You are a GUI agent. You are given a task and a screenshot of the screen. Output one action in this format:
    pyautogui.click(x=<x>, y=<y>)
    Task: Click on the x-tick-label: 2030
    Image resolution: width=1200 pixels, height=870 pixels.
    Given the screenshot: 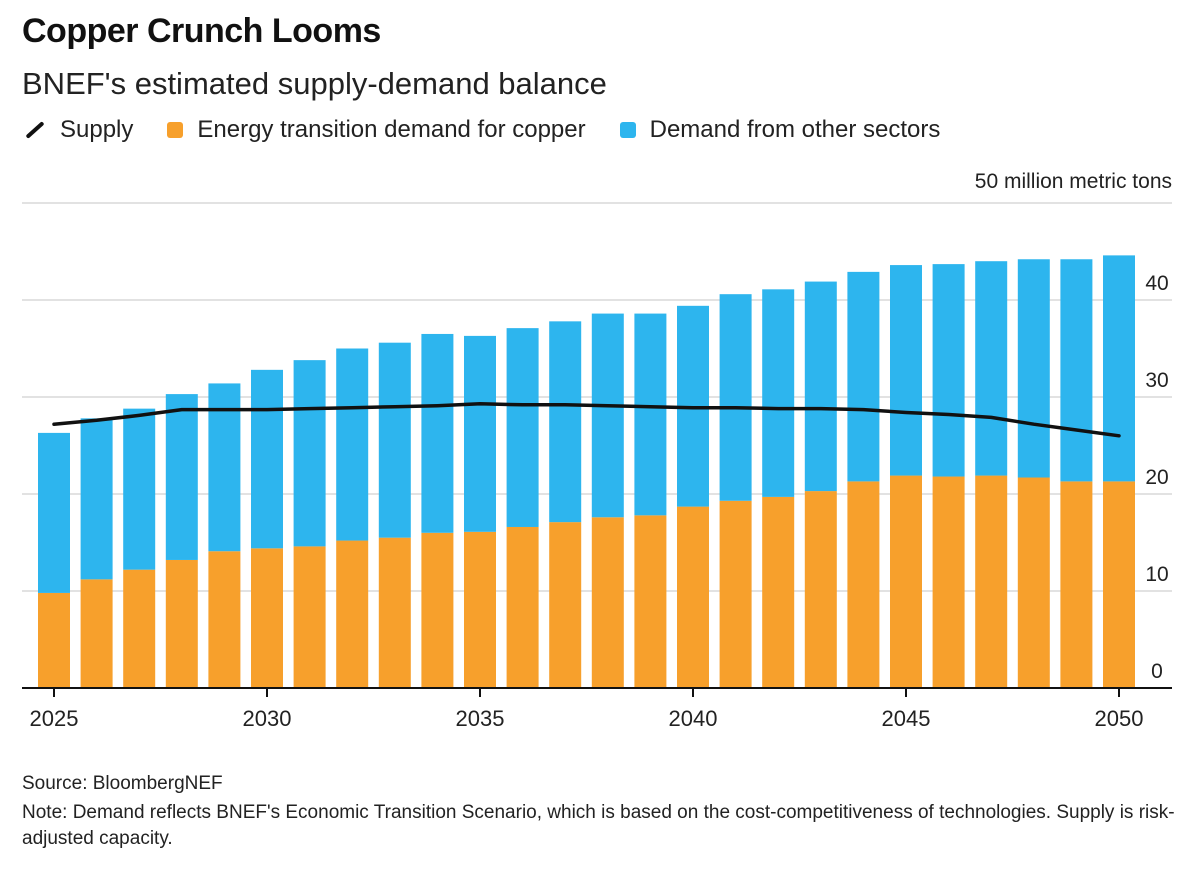 What is the action you would take?
    pyautogui.click(x=267, y=718)
    